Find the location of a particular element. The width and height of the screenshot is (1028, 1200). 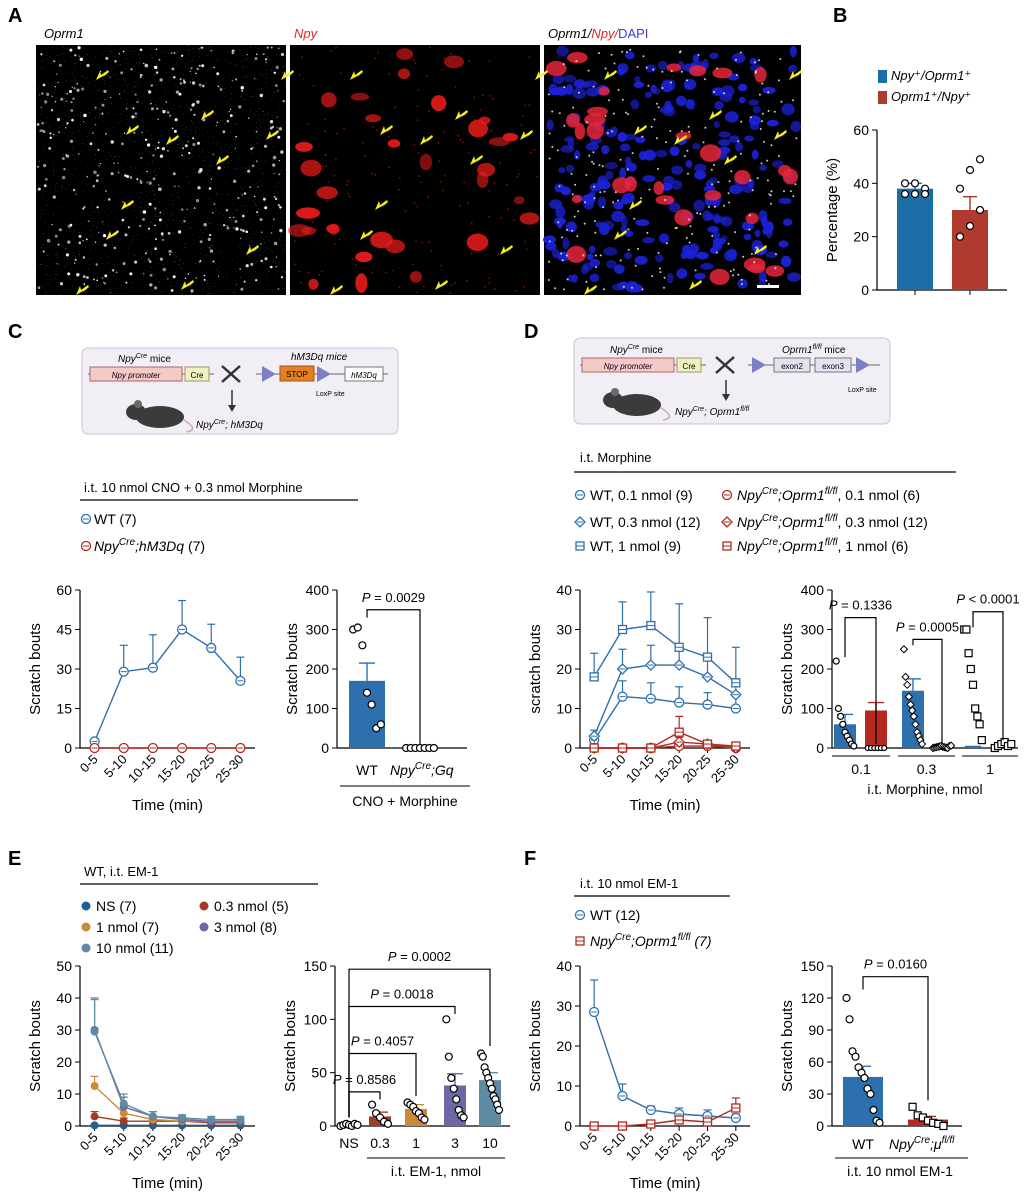

chartB-y-tick-label: 0 is located at coordinates (865, 290).